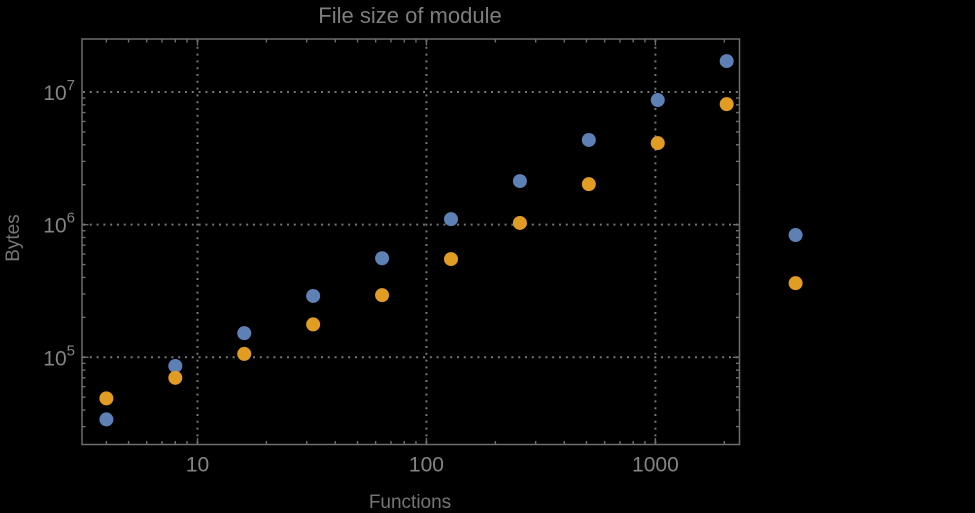  I want to click on data-point-blue-2048, so click(726, 61).